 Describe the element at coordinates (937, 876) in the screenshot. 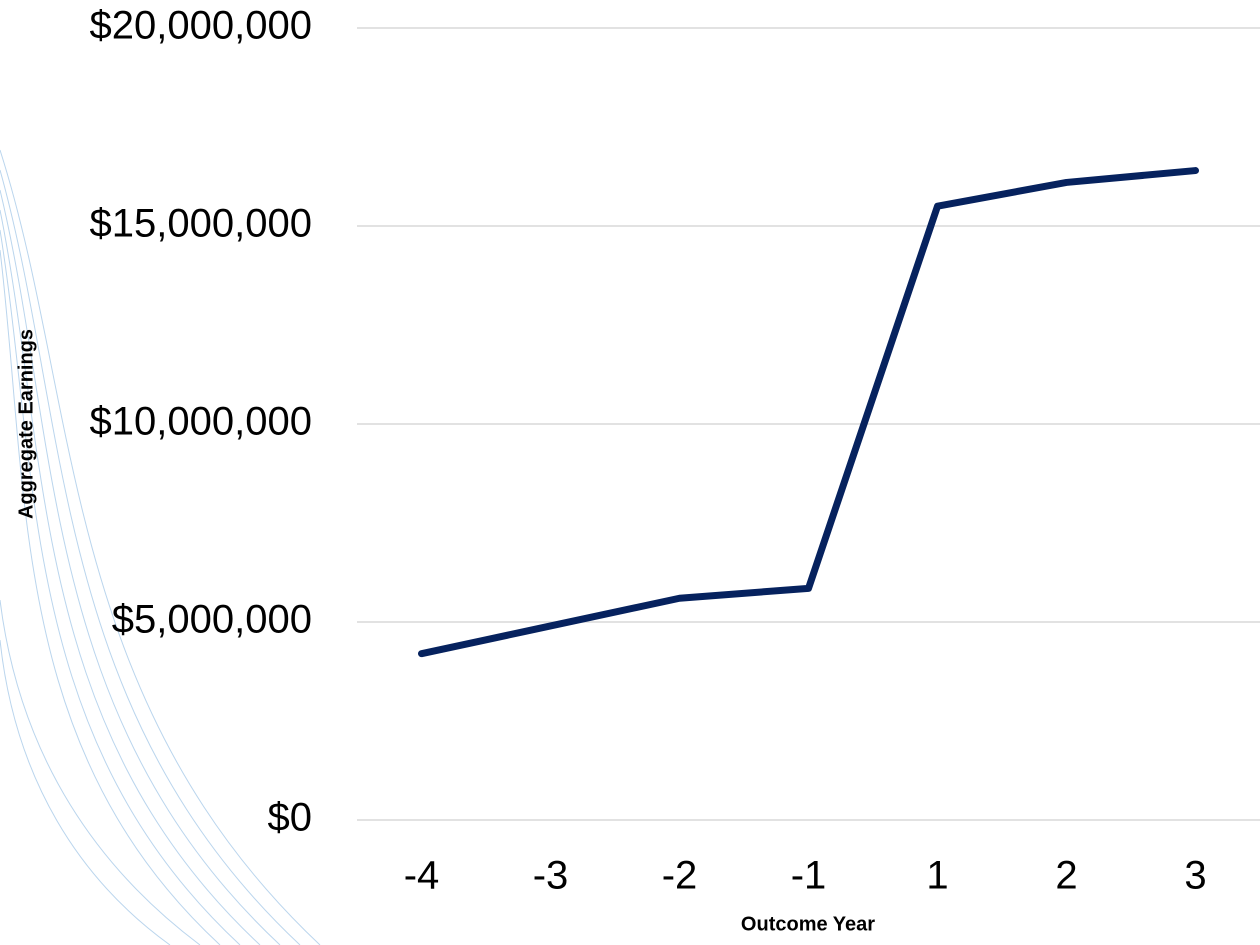

I see `x-tick-label: 1` at that location.